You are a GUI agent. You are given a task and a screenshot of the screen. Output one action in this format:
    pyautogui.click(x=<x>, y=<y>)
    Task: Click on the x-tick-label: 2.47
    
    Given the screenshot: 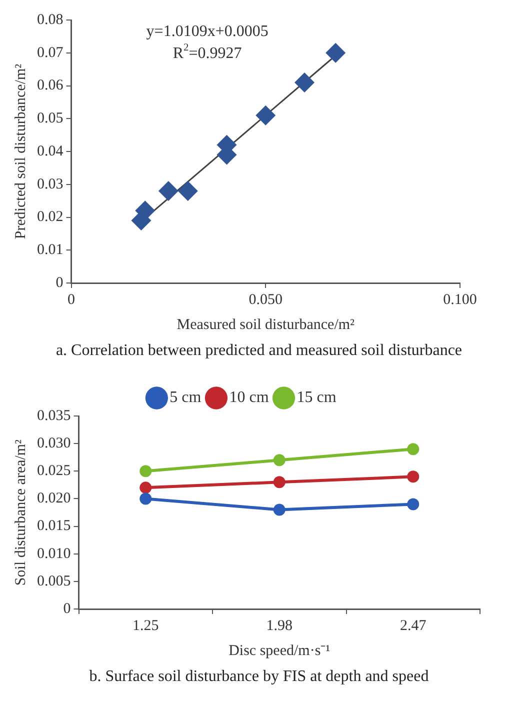 What is the action you would take?
    pyautogui.click(x=413, y=626)
    